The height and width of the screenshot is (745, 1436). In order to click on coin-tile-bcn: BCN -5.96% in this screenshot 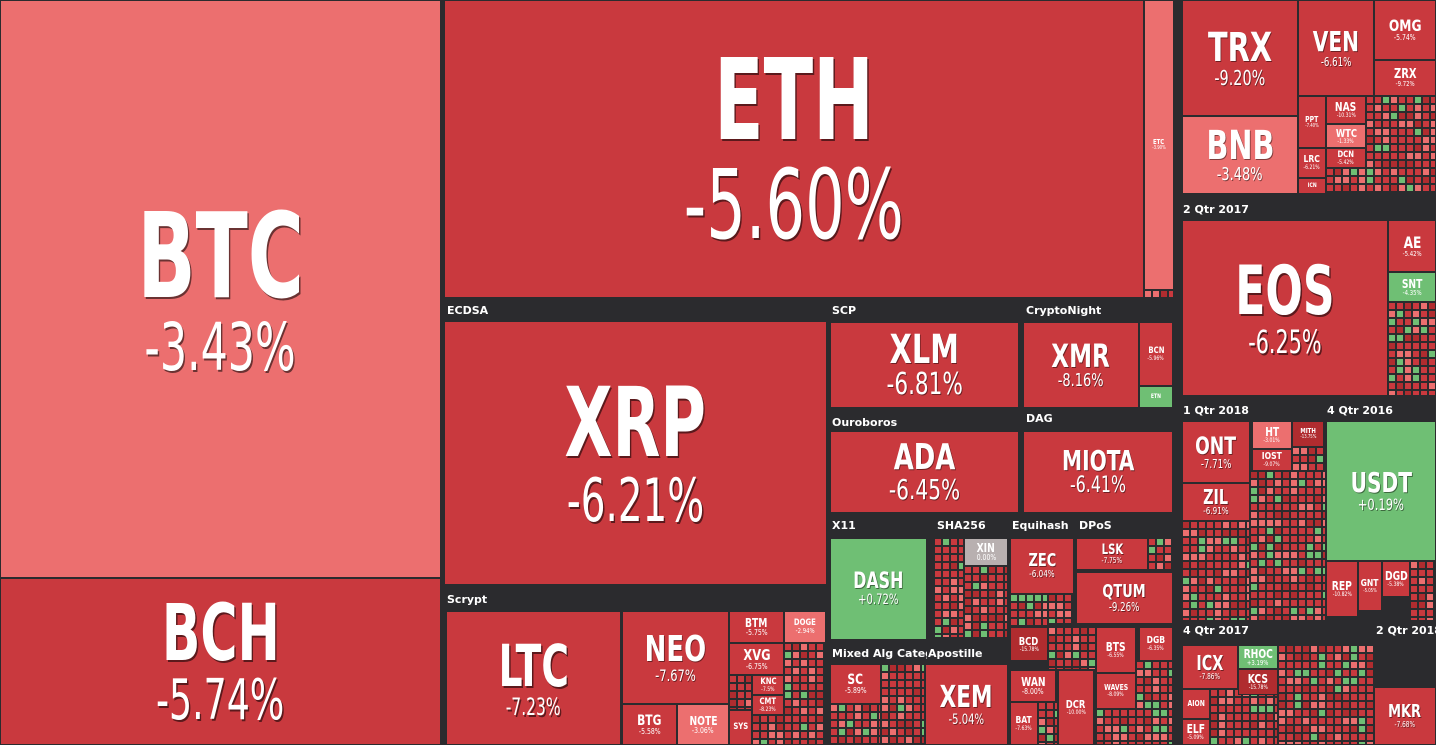, I will do `click(1156, 354)`.